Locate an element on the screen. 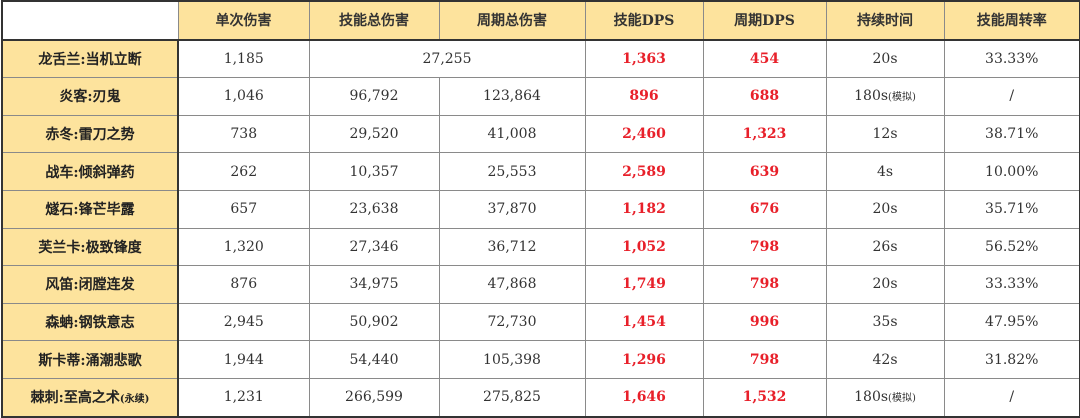 Image resolution: width=1080 pixels, height=418 pixels. skill-dps-cell: 2,589 is located at coordinates (644, 171).